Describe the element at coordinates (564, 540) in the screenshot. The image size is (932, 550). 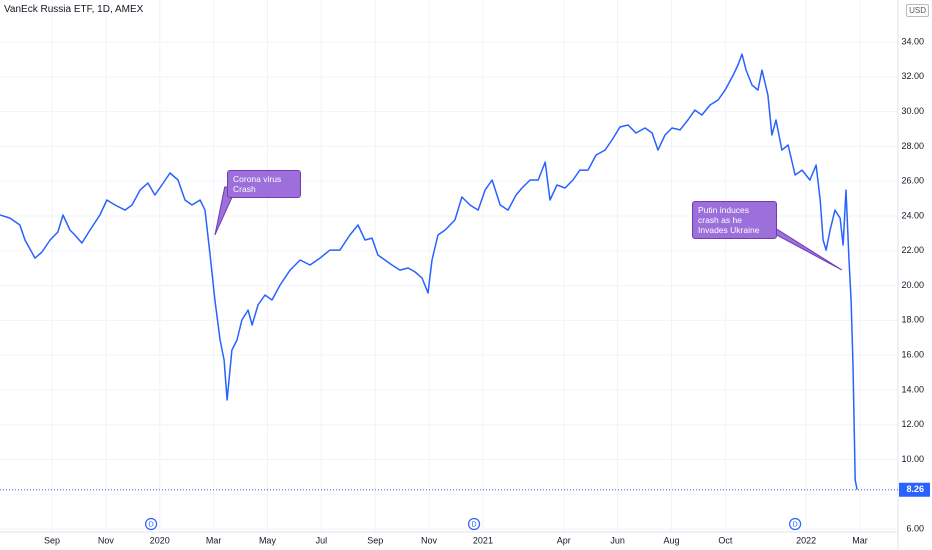
I see `x-tick-label: Apr` at that location.